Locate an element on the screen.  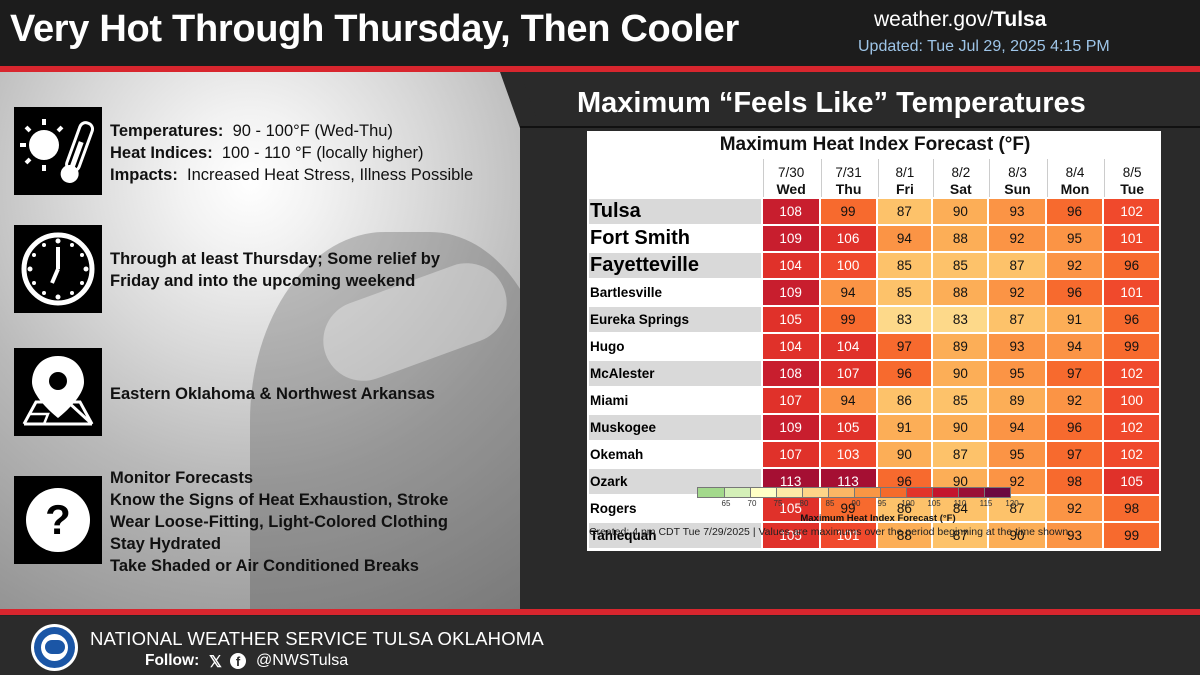
column-header: 8/4 Mon is located at coordinates (1074, 178).